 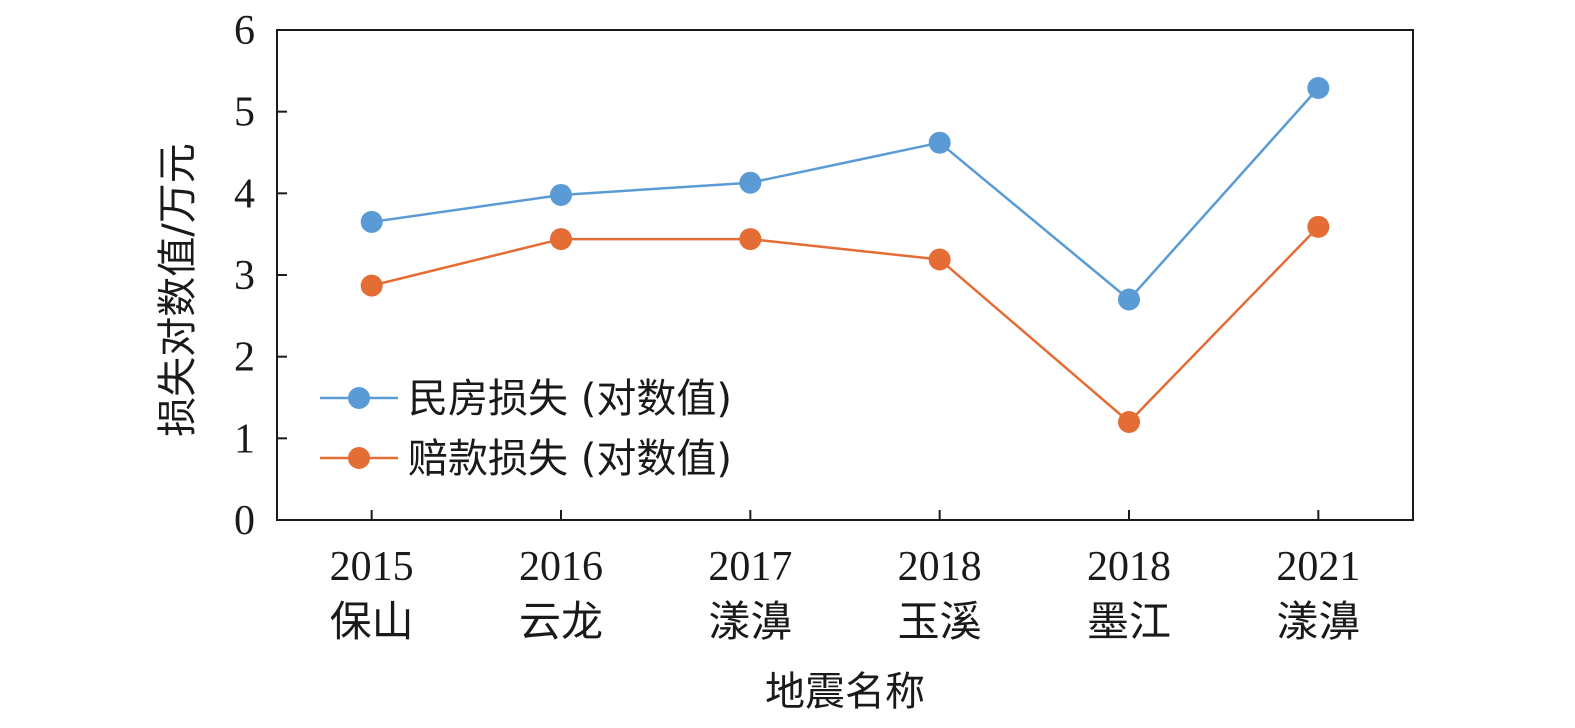 I want to click on y-tick-label: 3, so click(x=244, y=276).